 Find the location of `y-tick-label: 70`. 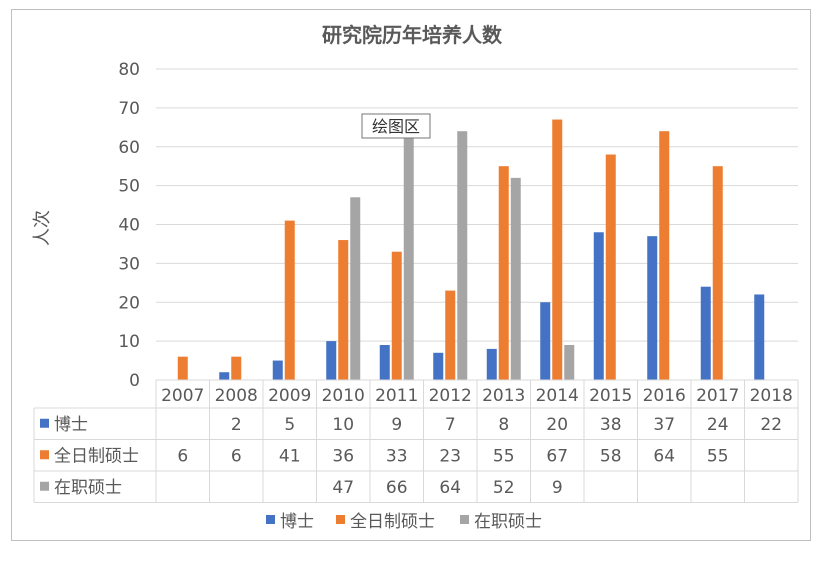

y-tick-label: 70 is located at coordinates (129, 109).